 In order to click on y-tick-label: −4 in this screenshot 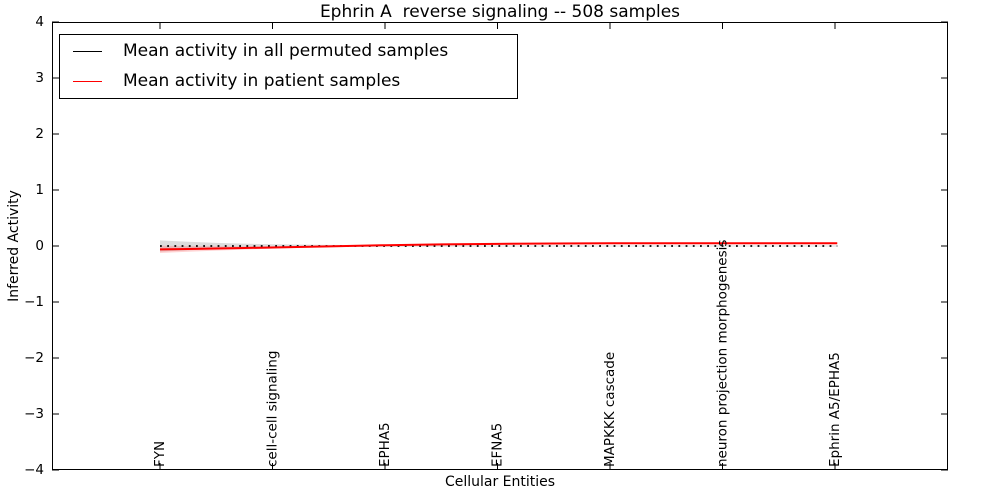, I will do `click(34, 470)`.